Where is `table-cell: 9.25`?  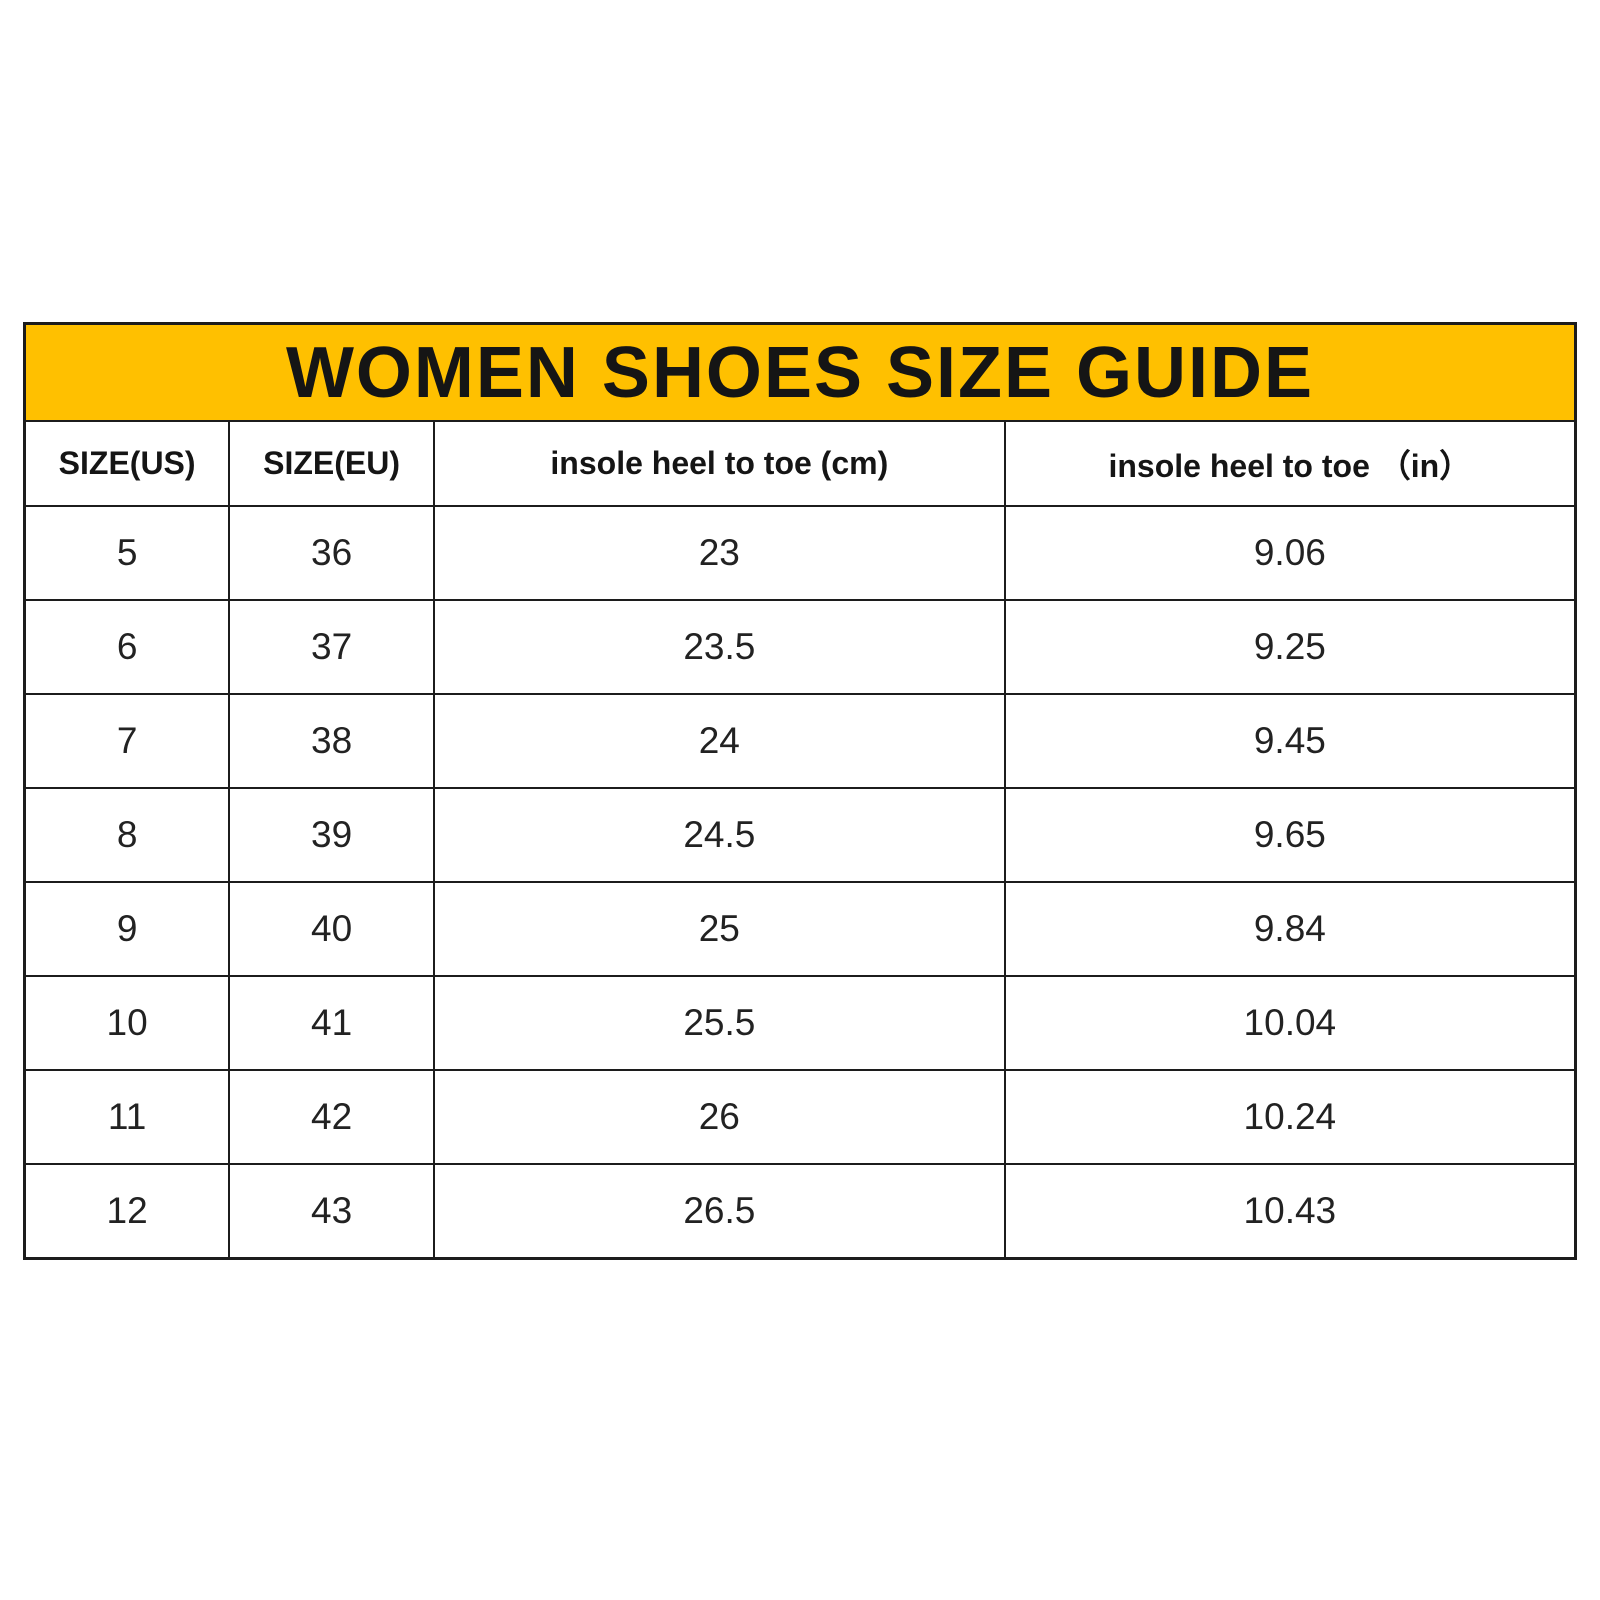 table-cell: 9.25 is located at coordinates (1290, 647).